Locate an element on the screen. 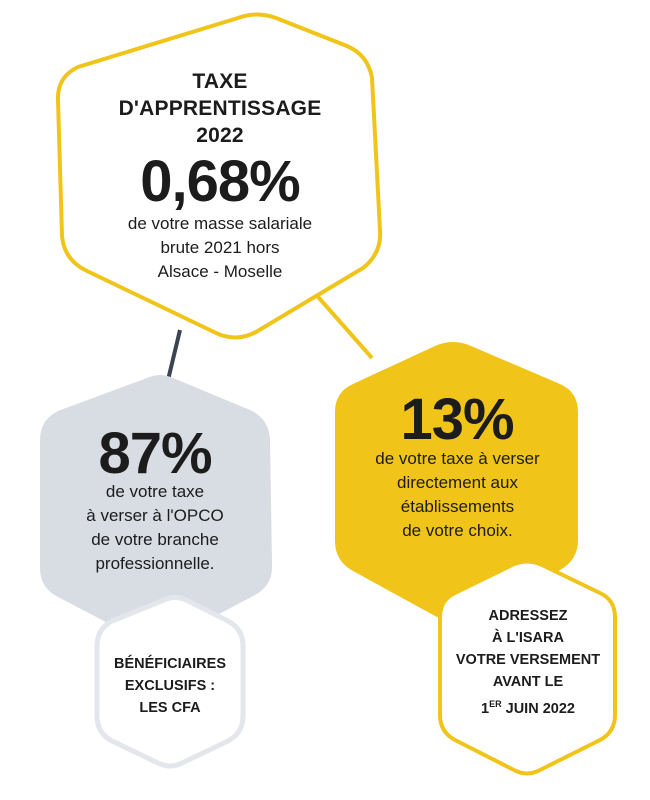 The height and width of the screenshot is (800, 650). right-small-hexagon is located at coordinates (527, 667).